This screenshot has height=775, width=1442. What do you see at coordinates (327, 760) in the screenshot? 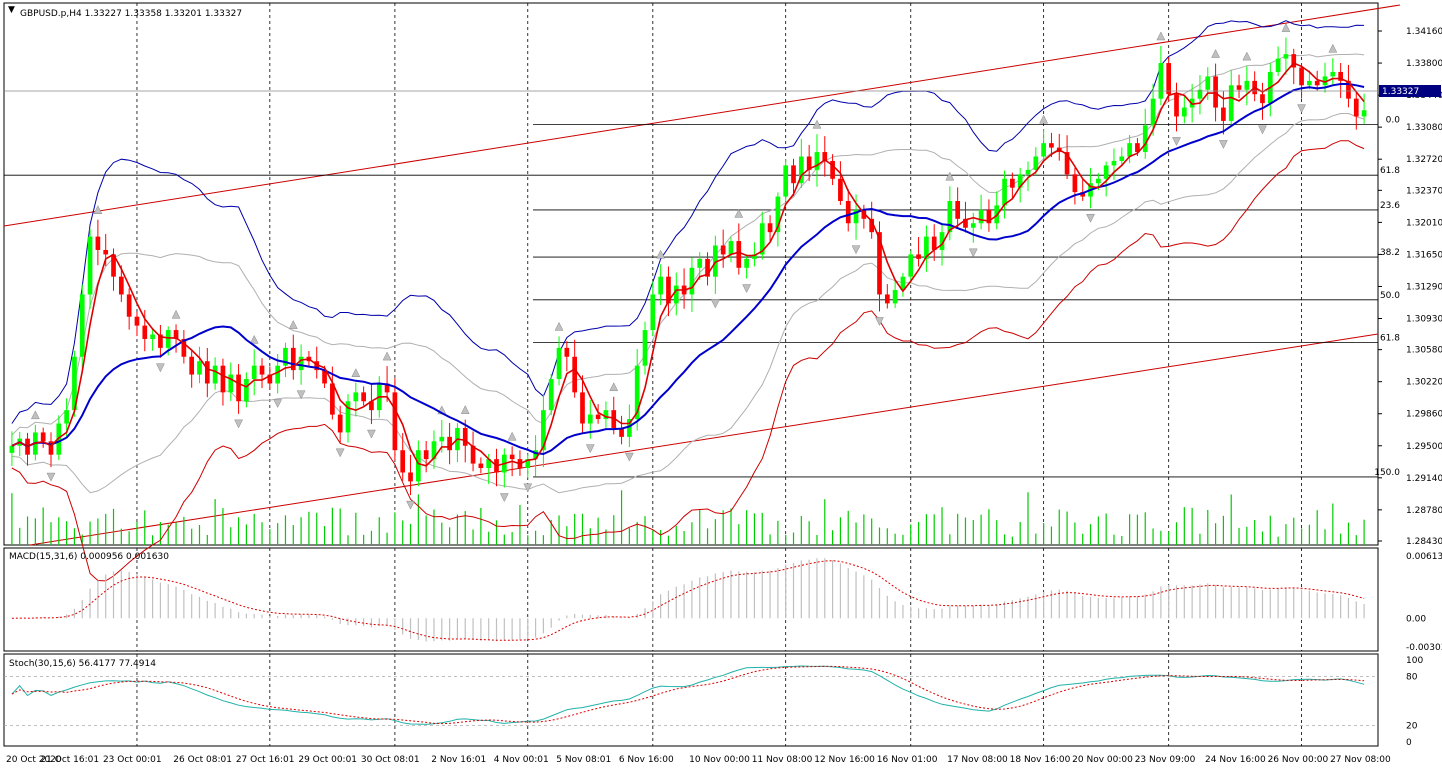
I see `time-tick-label: 29 Oct 00:01` at bounding box center [327, 760].